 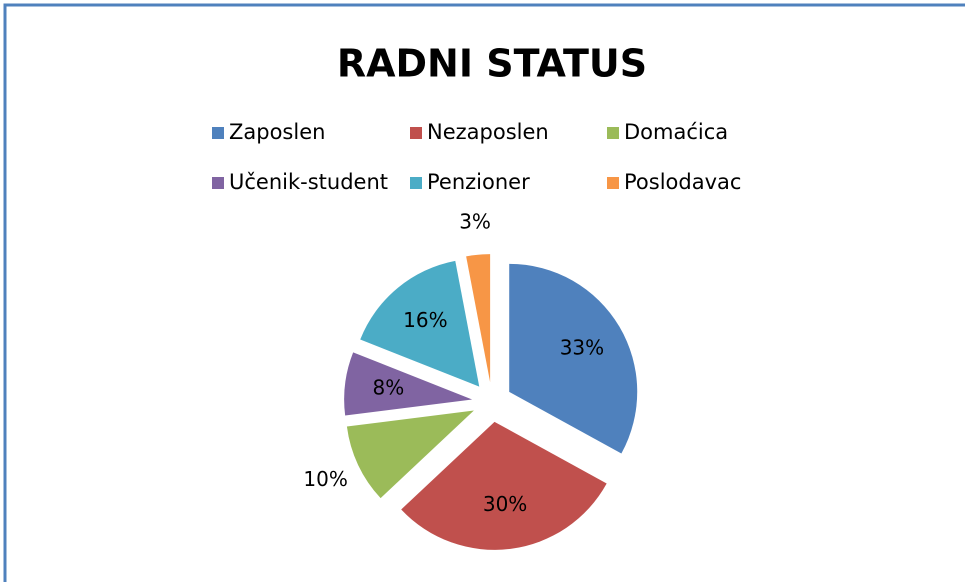 I want to click on legend-label: Penzioner, so click(x=478, y=182).